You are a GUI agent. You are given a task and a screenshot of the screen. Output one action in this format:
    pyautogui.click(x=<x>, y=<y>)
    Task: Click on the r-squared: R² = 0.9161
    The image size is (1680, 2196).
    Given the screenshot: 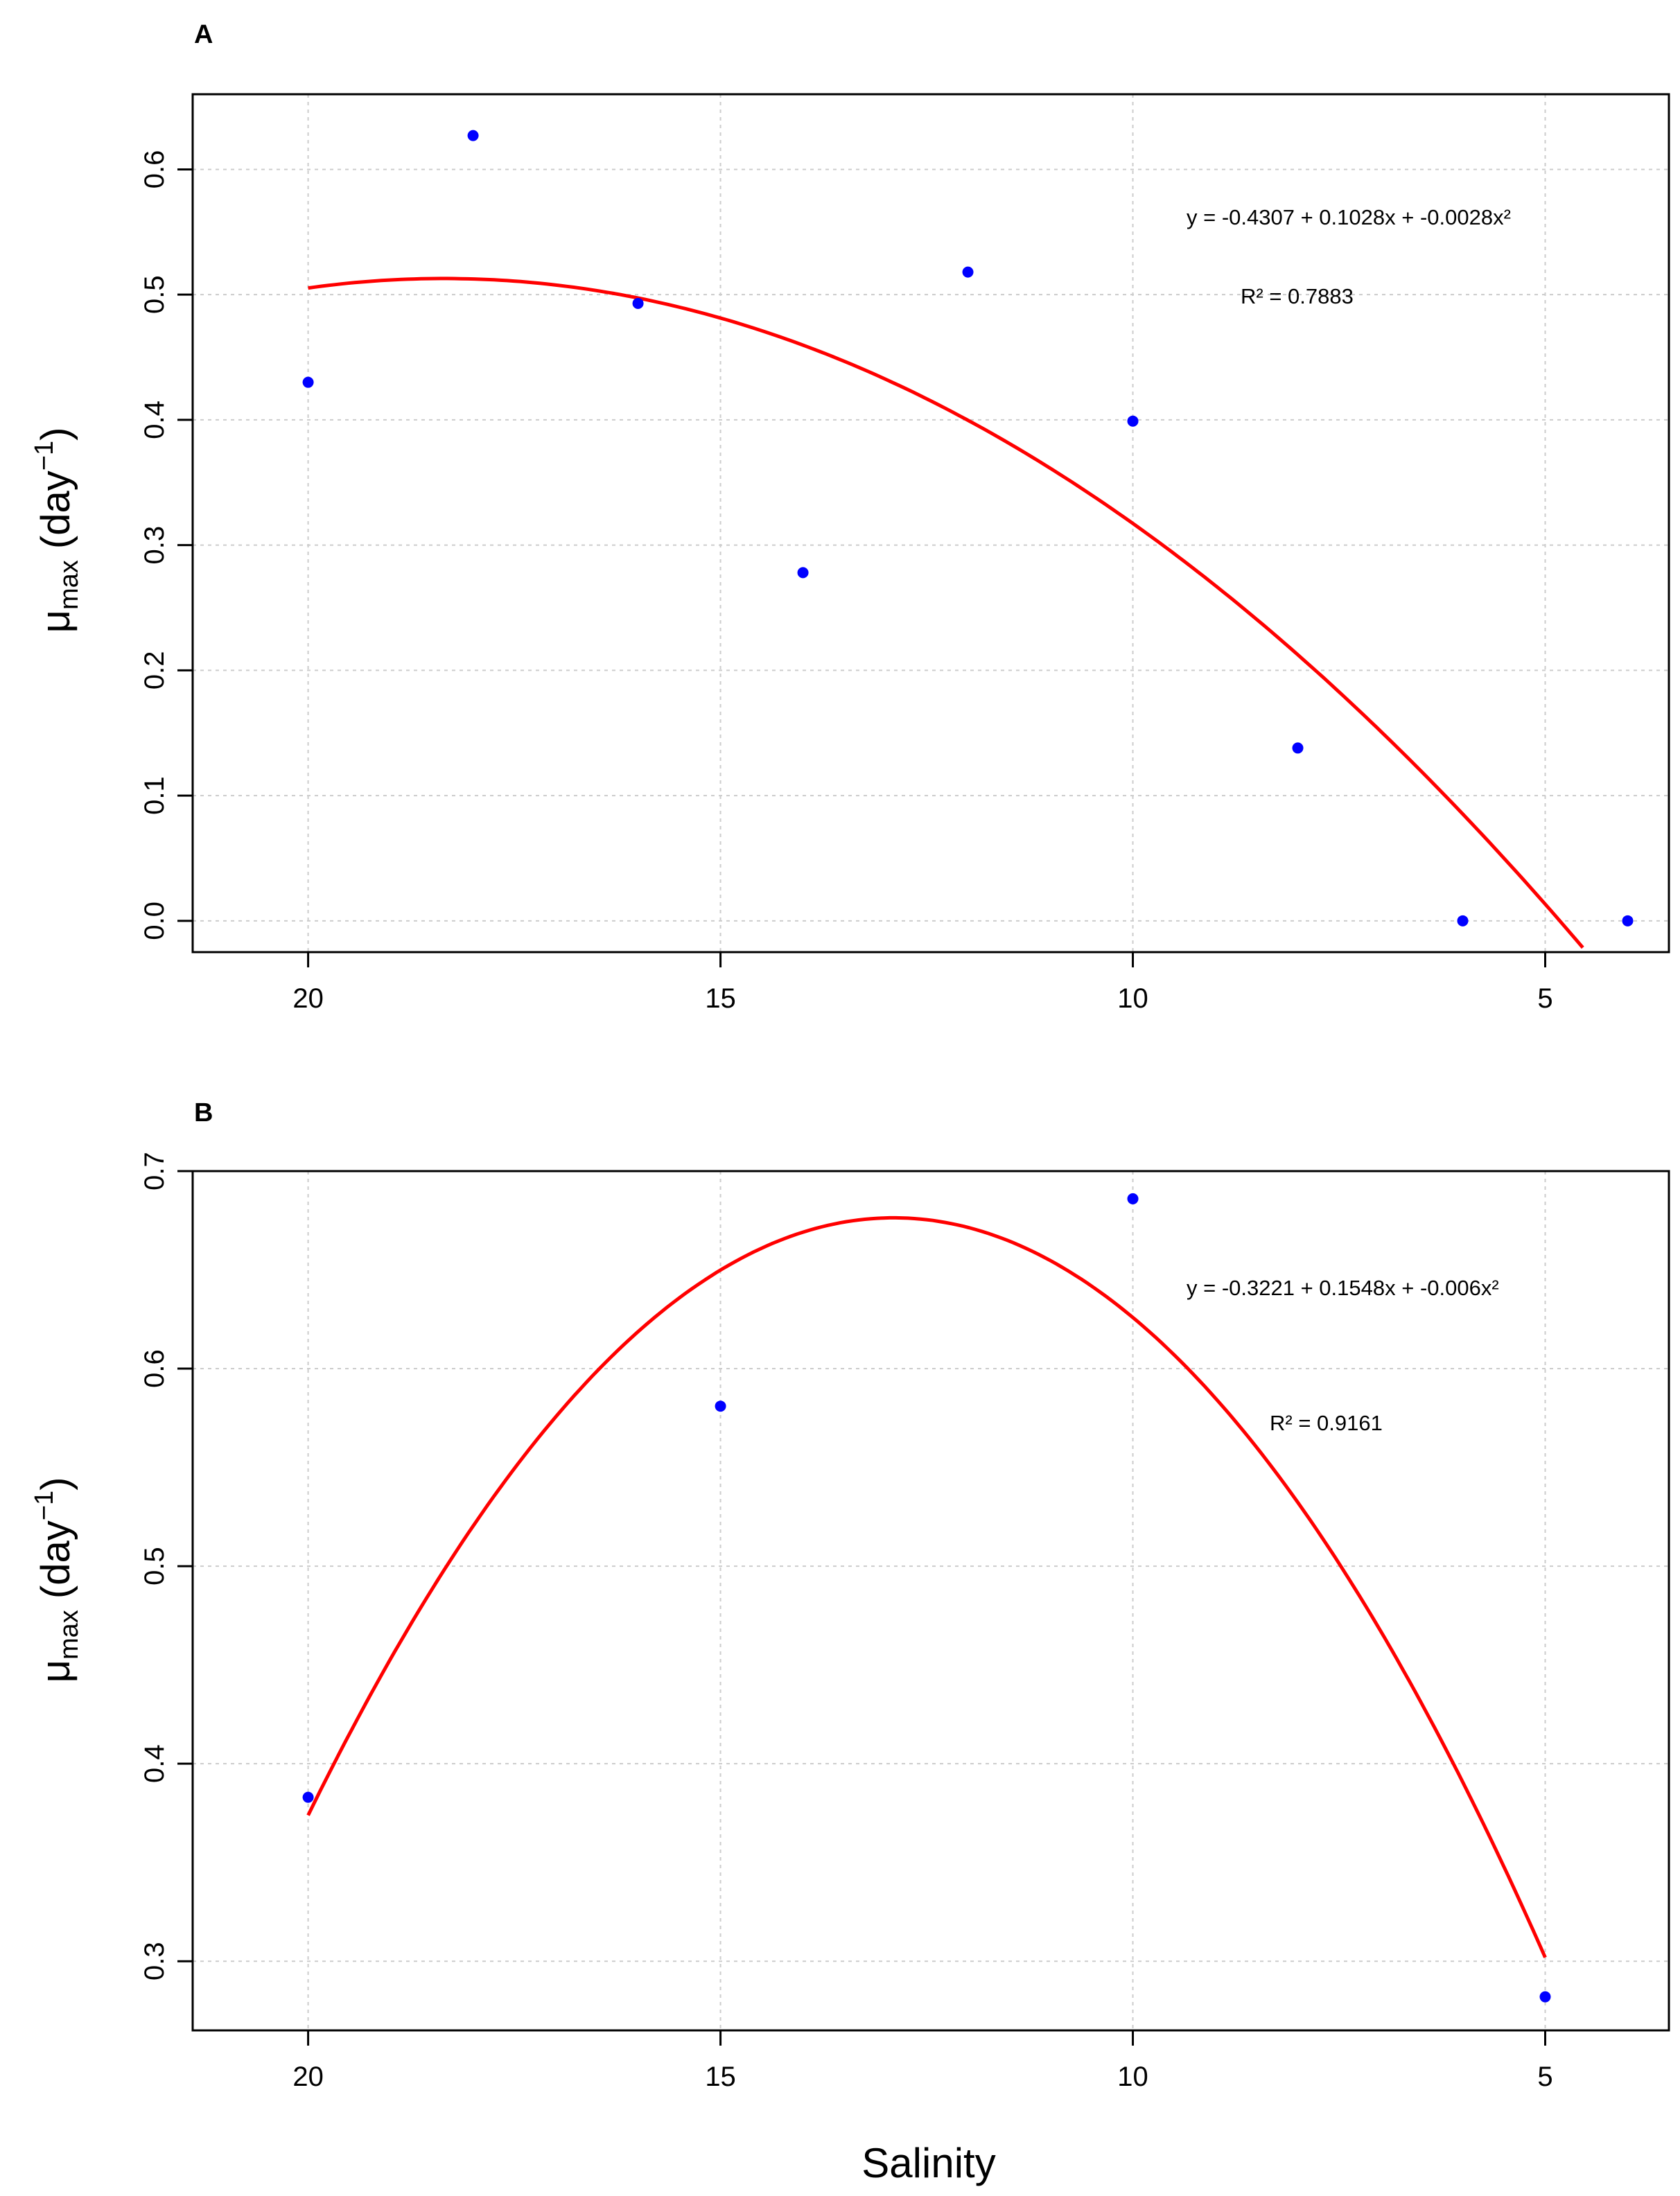 What is the action you would take?
    pyautogui.click(x=1326, y=1423)
    